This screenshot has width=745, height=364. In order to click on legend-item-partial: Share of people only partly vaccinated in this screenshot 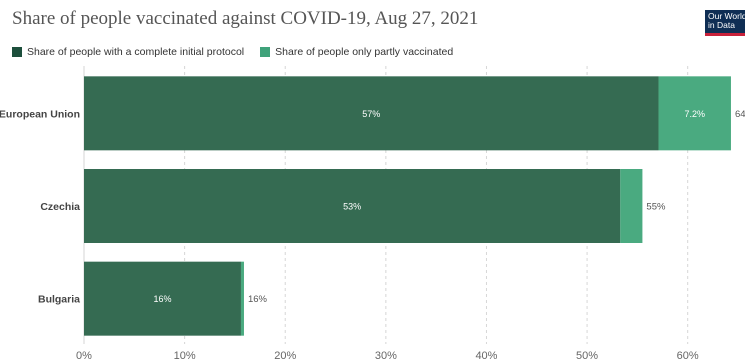, I will do `click(356, 52)`.